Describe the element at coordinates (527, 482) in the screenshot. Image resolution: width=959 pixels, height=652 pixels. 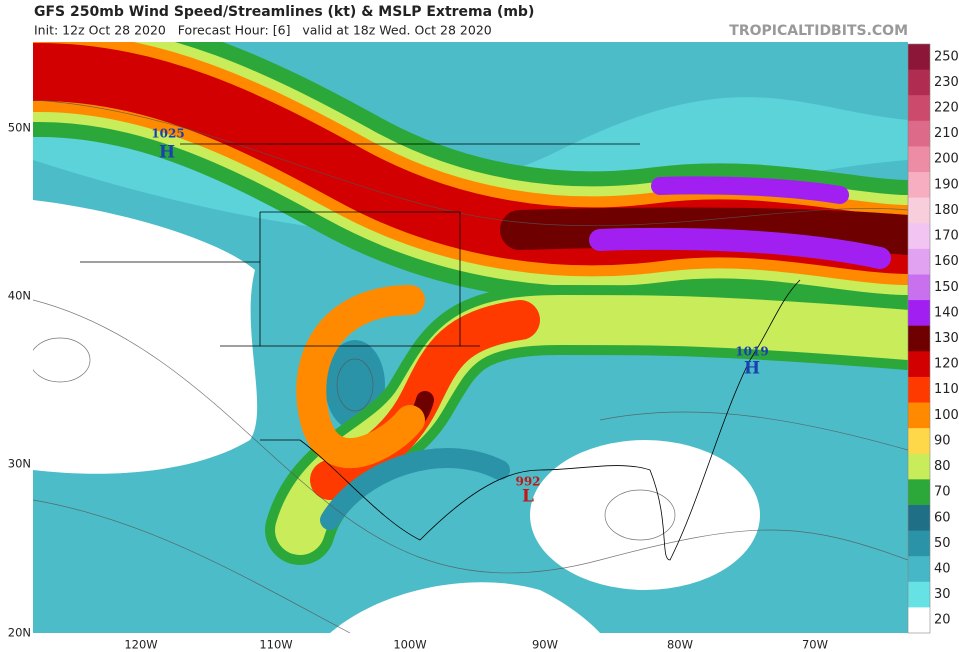
I see `extrema-value: 992` at that location.